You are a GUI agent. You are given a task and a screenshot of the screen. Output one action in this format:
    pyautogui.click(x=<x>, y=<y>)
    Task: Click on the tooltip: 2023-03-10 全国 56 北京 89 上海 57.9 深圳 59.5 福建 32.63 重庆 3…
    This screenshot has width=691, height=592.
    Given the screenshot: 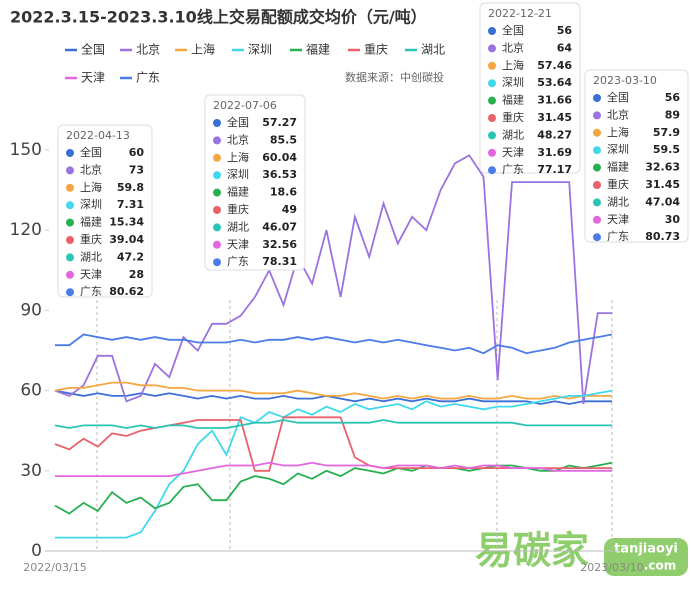 What is the action you would take?
    pyautogui.click(x=636, y=156)
    